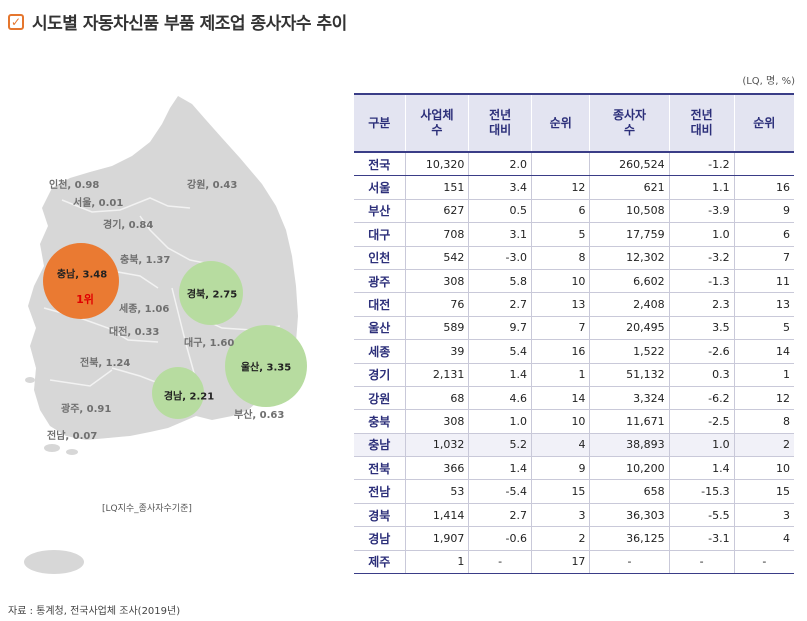 The image size is (807, 621). I want to click on region-label-jeonbuk: 전북, 1.24, so click(105, 363).